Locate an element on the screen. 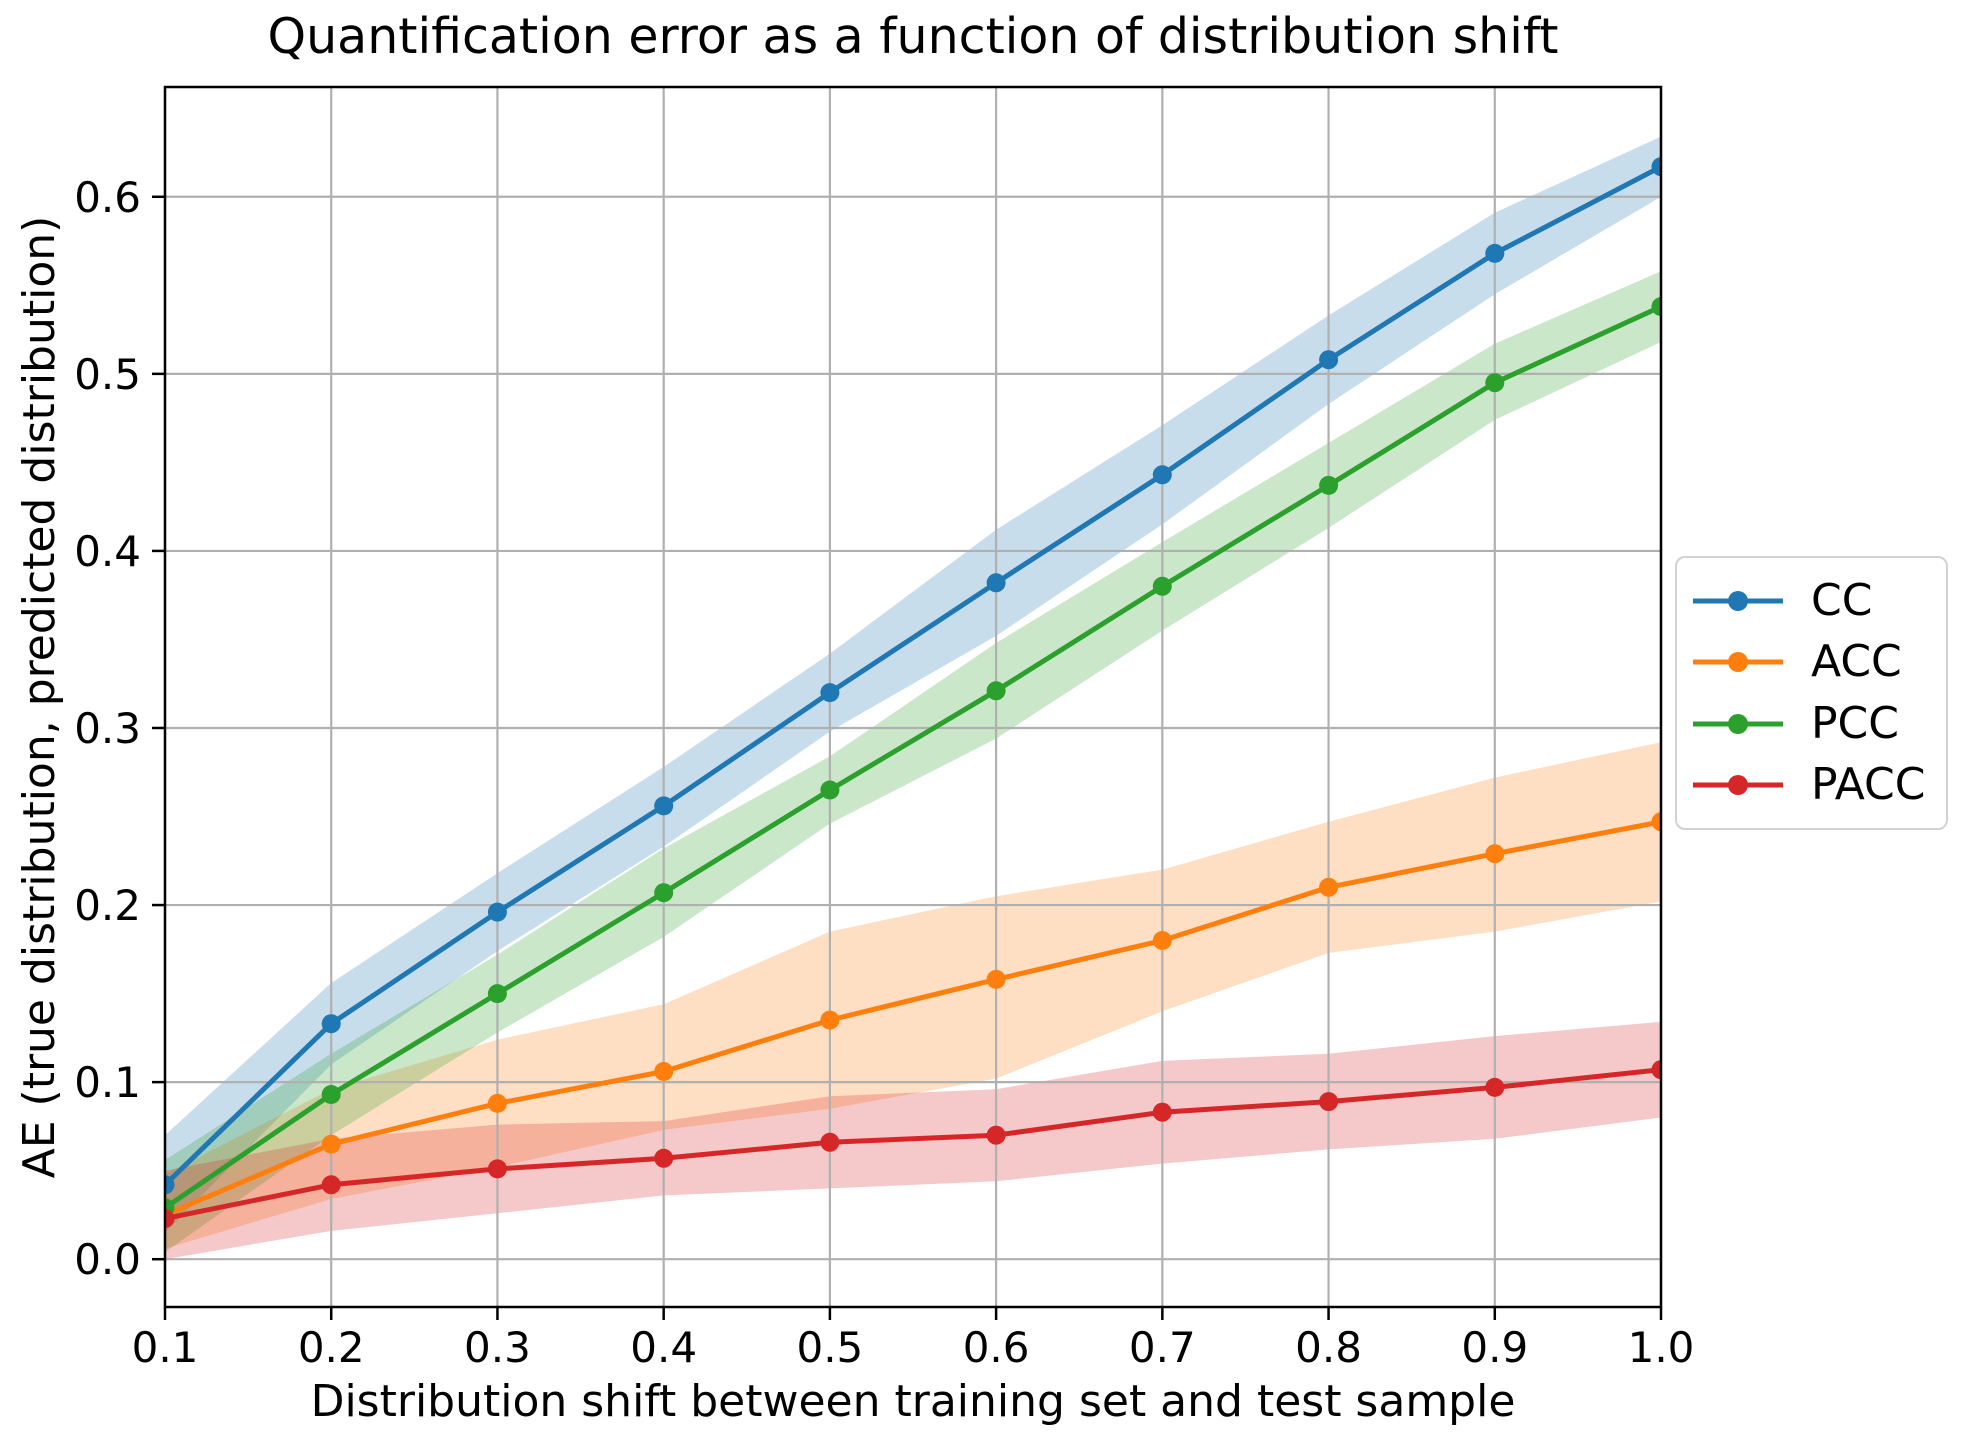  marker-PCC-1.0 is located at coordinates (1656, 307).